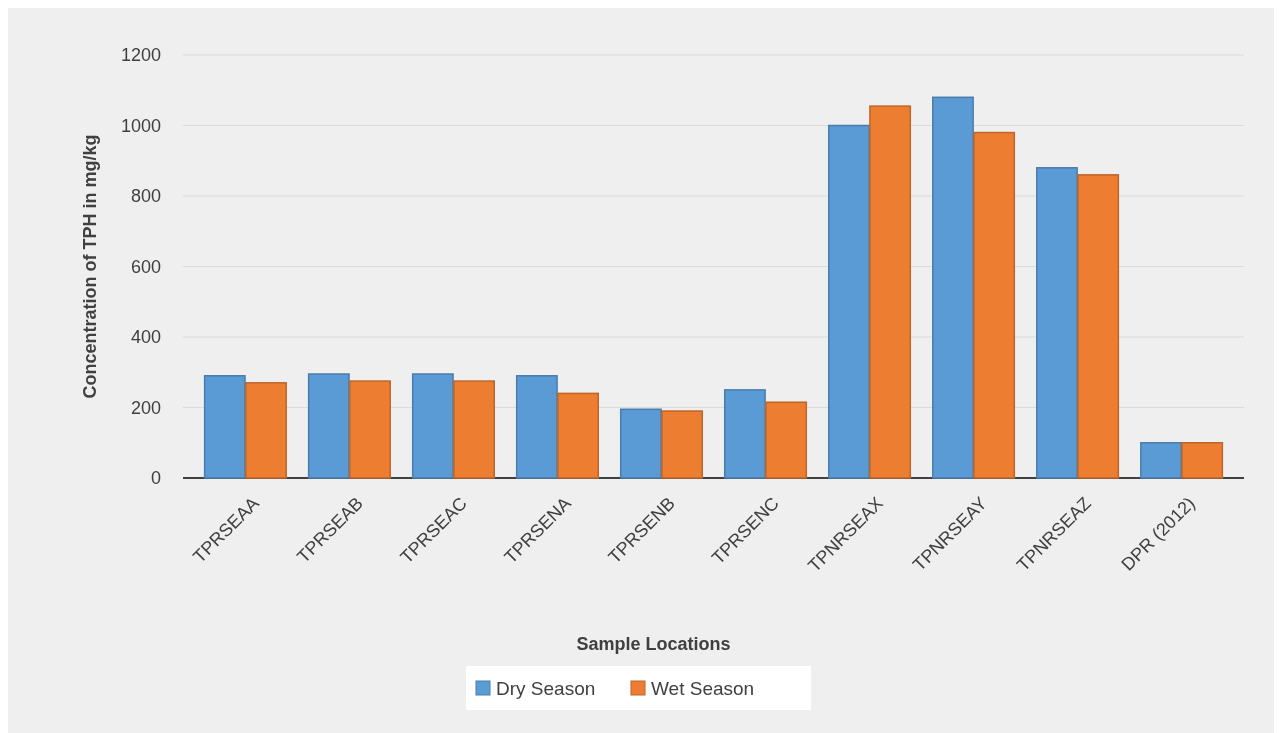 Image resolution: width=1282 pixels, height=733 pixels. Describe the element at coordinates (145, 266) in the screenshot. I see `y-tick-label: 600` at that location.